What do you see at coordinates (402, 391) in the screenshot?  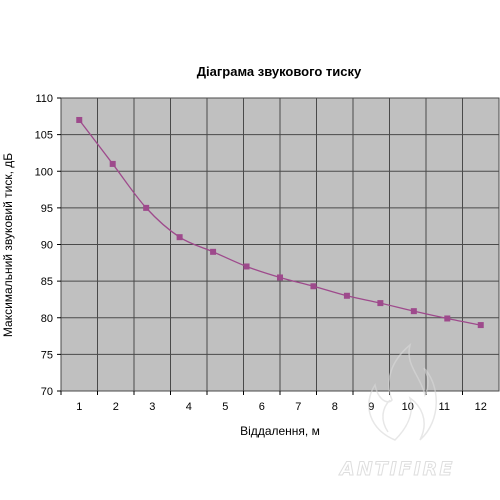 I see `flame-icon` at bounding box center [402, 391].